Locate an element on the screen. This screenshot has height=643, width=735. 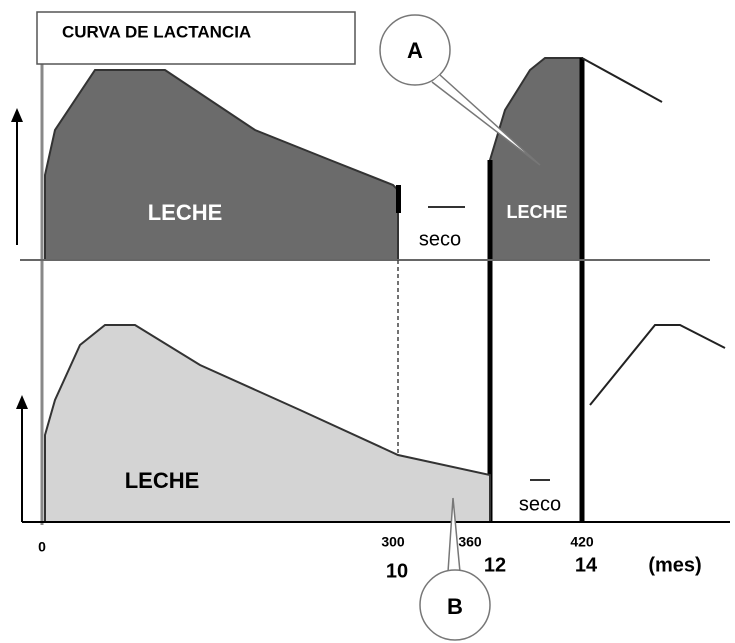
curve-continuation is located at coordinates (622, 80).